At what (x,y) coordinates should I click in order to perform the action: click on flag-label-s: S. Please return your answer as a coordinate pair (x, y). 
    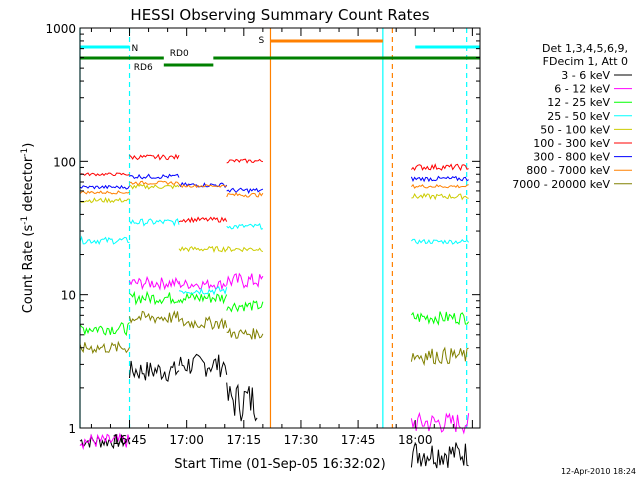
    Looking at the image, I should click on (261, 41).